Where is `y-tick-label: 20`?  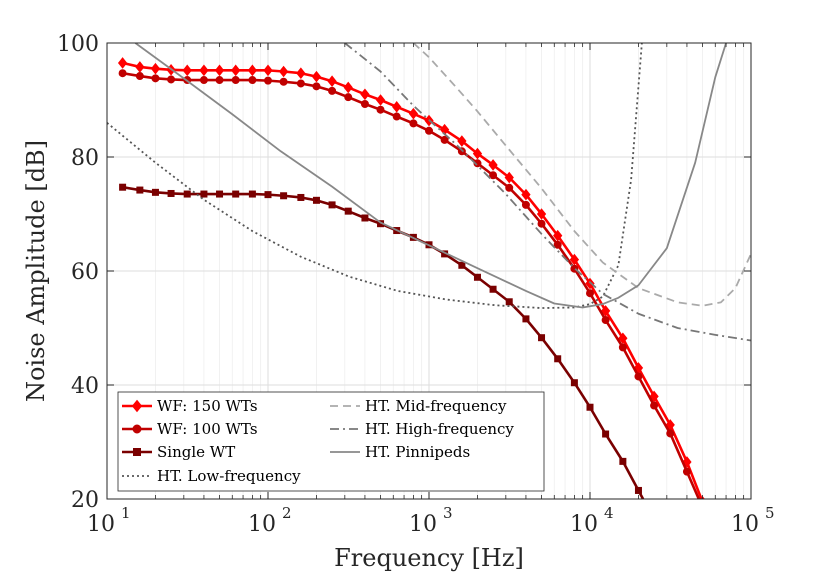
y-tick-label: 20 is located at coordinates (85, 500).